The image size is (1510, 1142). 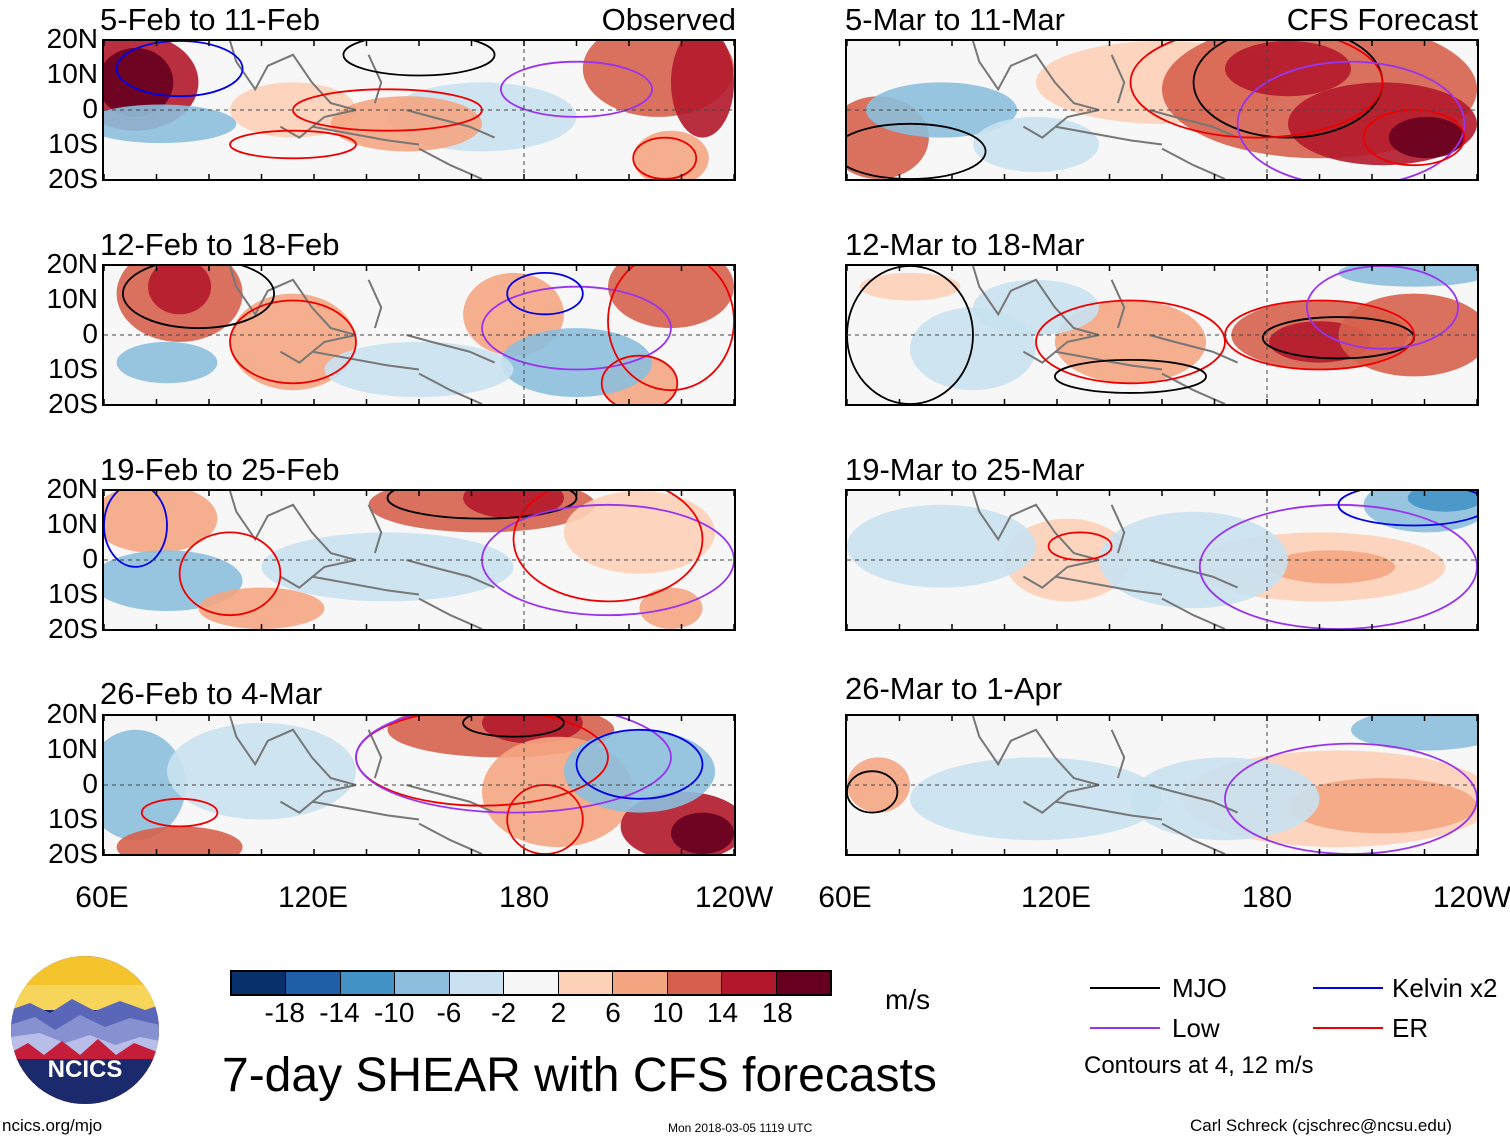 What do you see at coordinates (102, 897) in the screenshot?
I see `lon-tick-60e-left: 60E` at bounding box center [102, 897].